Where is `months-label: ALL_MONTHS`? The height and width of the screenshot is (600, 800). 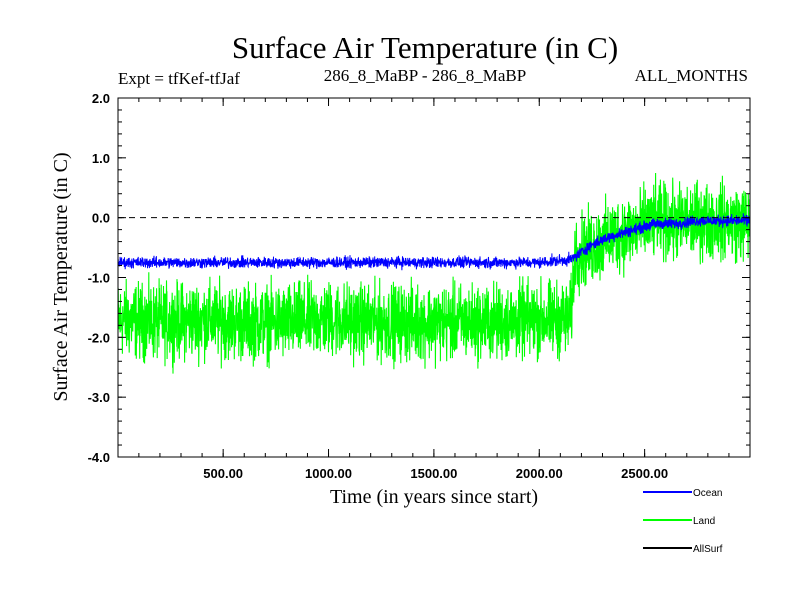 months-label: ALL_MONTHS is located at coordinates (691, 75).